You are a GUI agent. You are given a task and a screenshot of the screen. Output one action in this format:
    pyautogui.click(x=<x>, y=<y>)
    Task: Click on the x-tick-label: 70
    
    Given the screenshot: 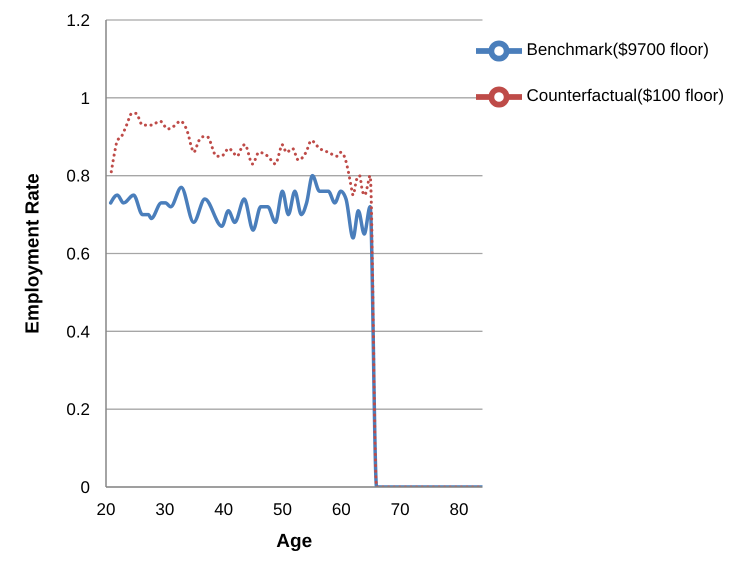 What is the action you would take?
    pyautogui.click(x=400, y=510)
    